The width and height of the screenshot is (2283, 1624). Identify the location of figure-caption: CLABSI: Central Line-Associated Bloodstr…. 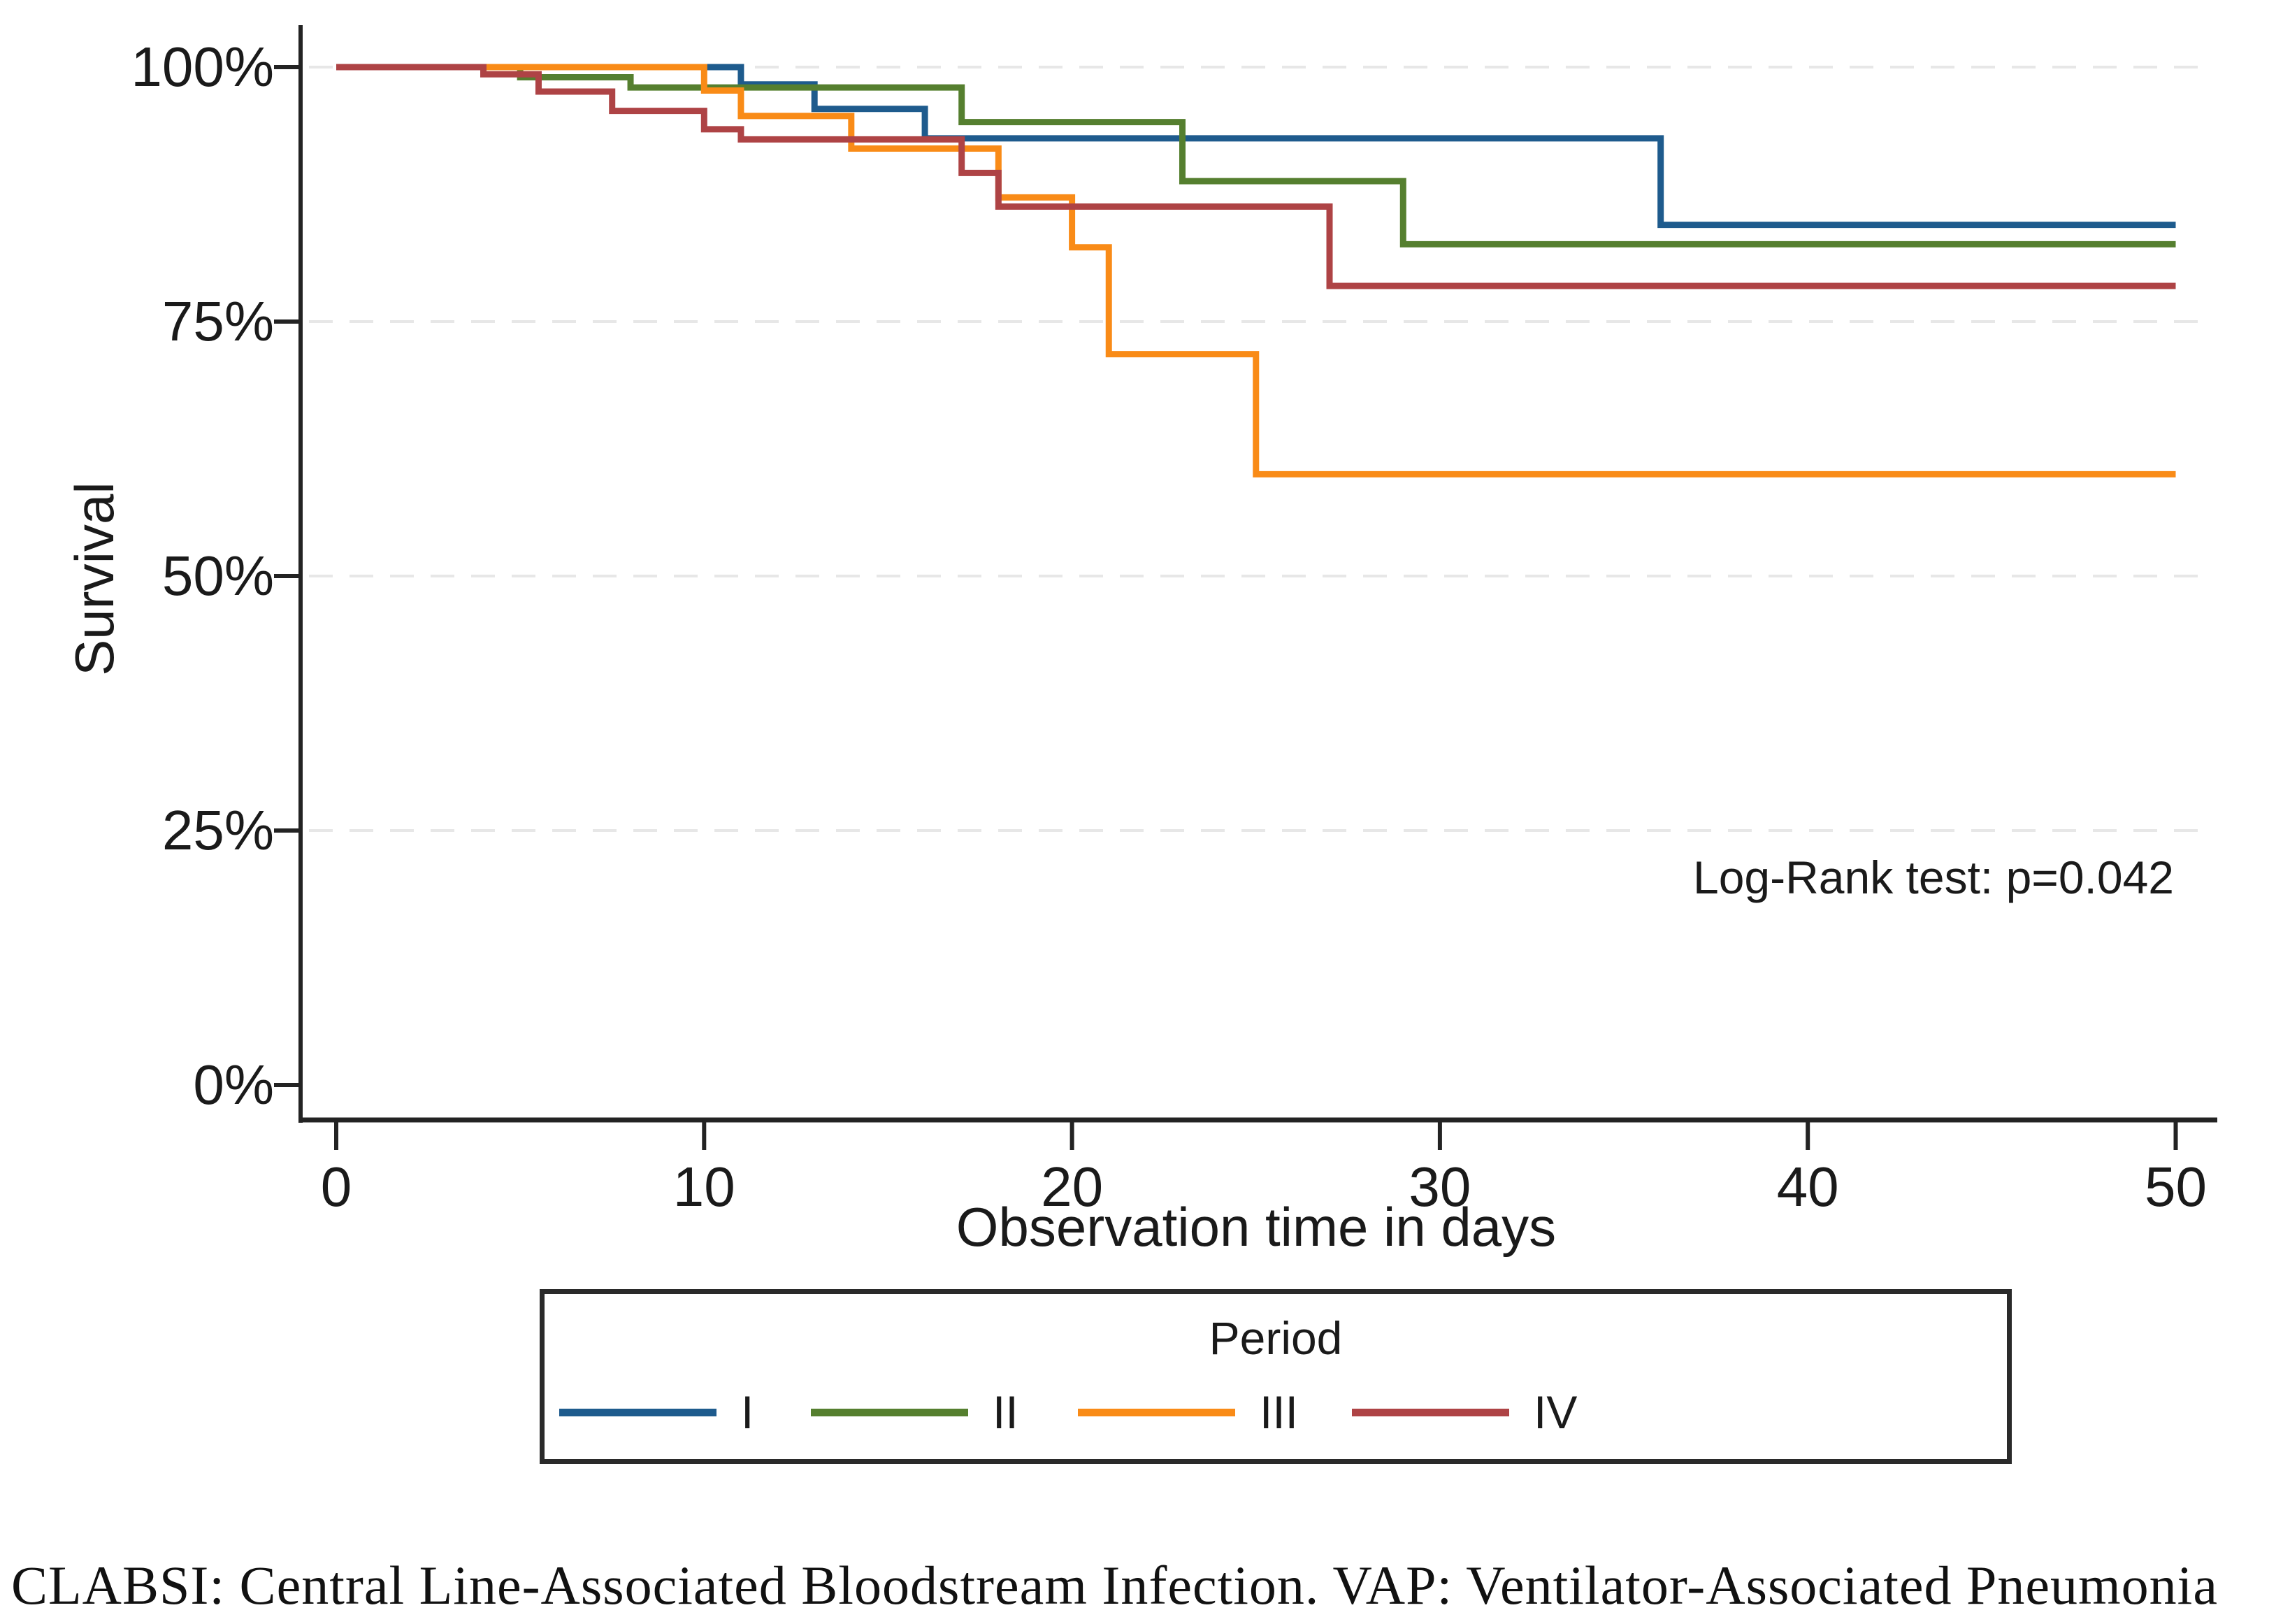
(1114, 1586).